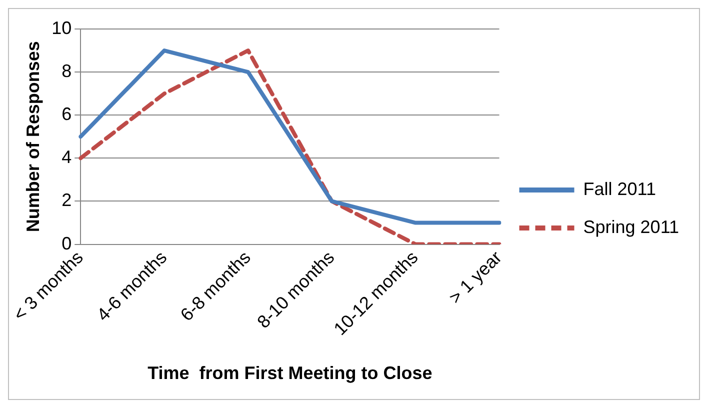  I want to click on y-tick-label: 2, so click(67, 200).